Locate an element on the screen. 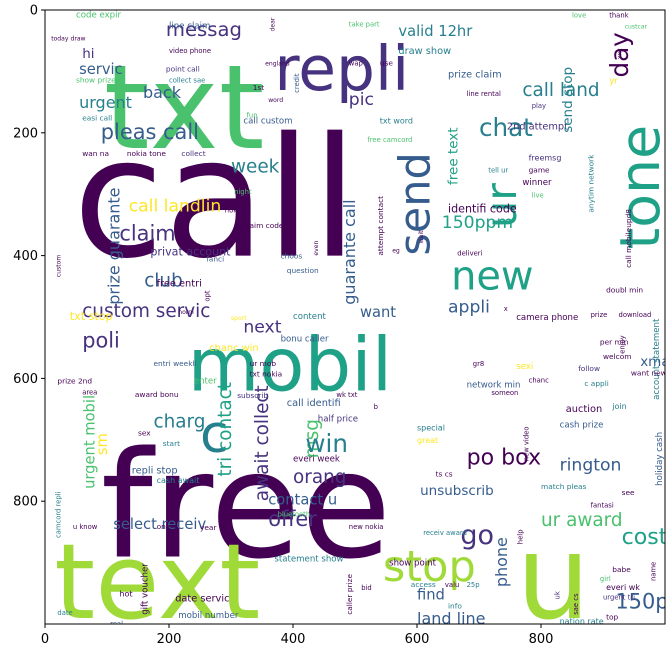 This screenshot has height=668, width=672. word: custcar is located at coordinates (636, 26).